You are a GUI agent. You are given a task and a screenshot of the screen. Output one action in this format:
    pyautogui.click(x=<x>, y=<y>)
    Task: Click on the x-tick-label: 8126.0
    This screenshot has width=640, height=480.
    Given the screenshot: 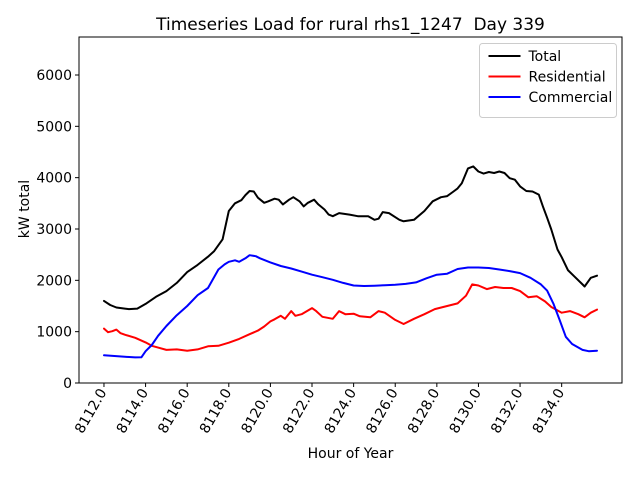 What is the action you would take?
    pyautogui.click(x=382, y=411)
    